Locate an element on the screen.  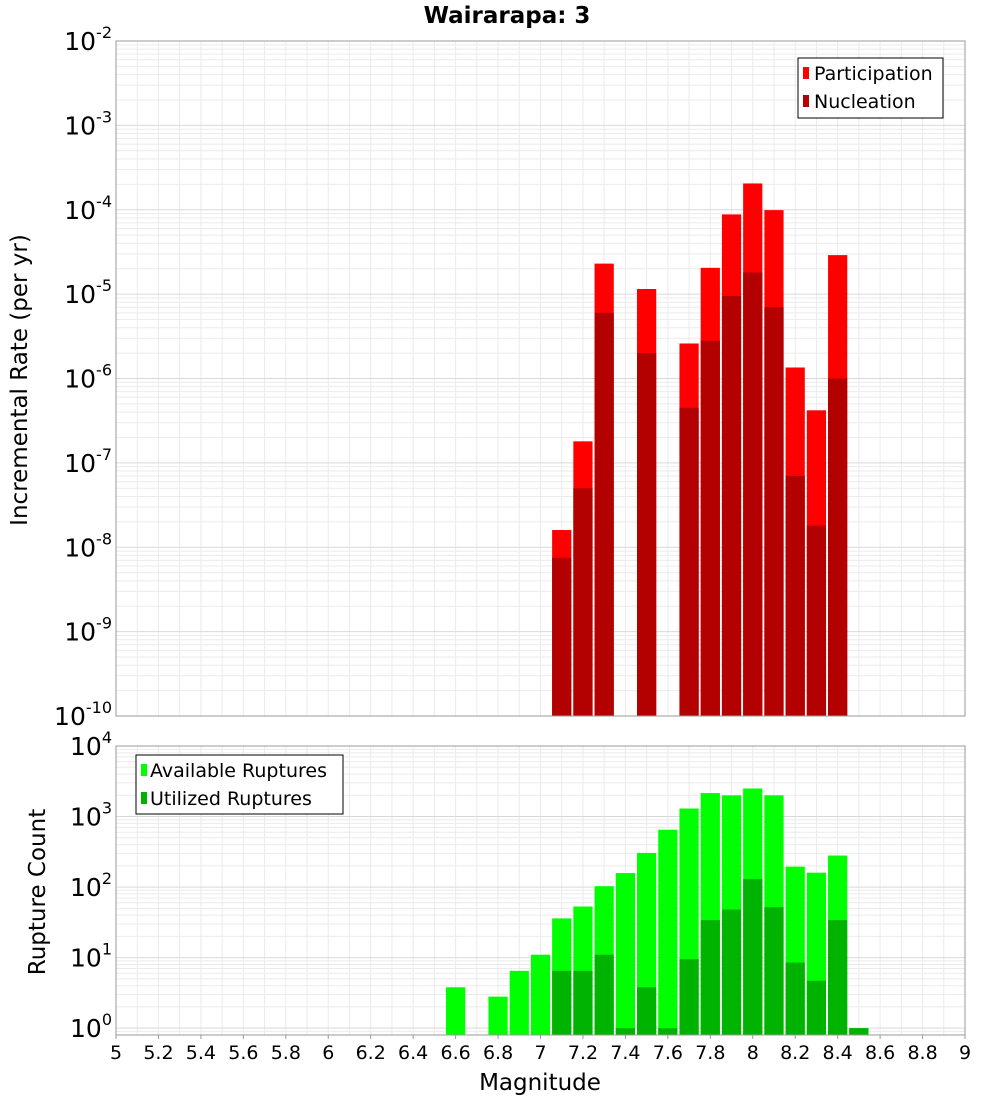
legend-label-participation: Participation is located at coordinates (873, 74).